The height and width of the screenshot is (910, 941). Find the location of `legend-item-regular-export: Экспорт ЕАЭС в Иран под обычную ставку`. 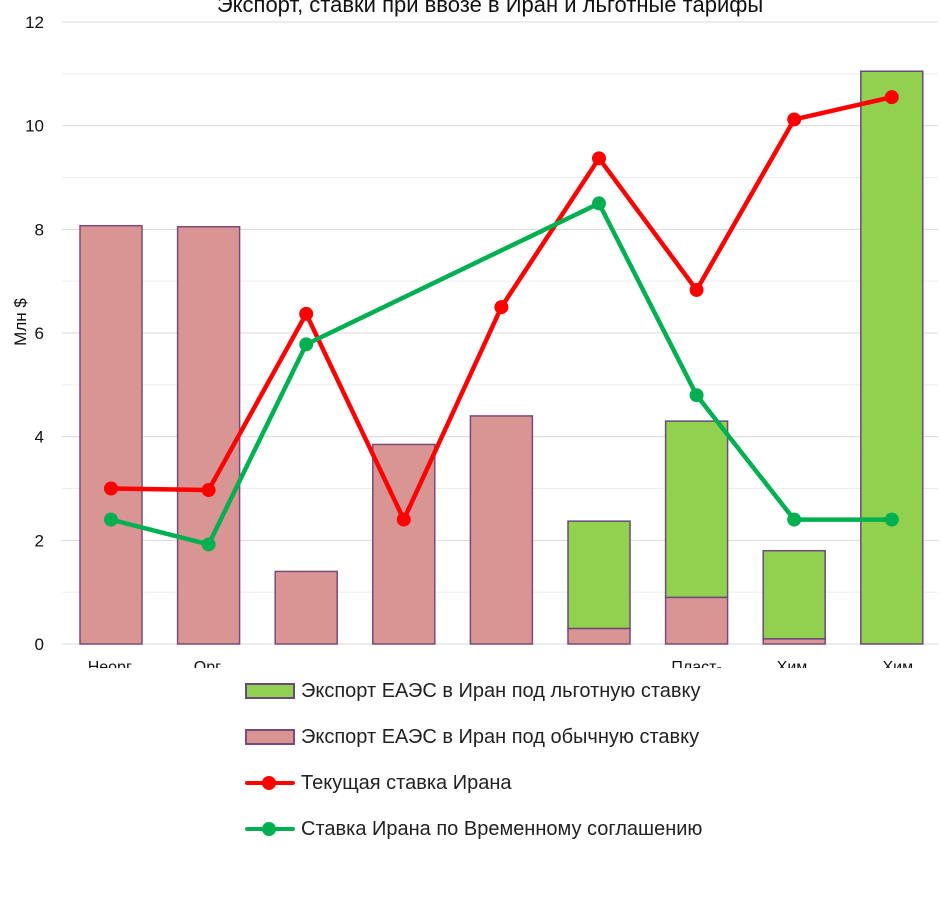

legend-item-regular-export: Экспорт ЕАЭС в Иран под обычную ставку is located at coordinates (590, 737).